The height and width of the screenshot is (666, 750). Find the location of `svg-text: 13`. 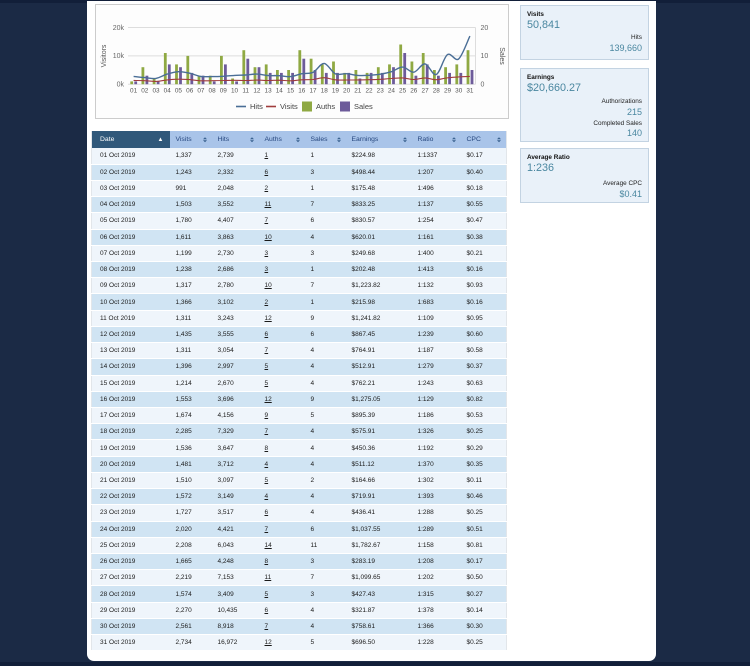

svg-text: 13 is located at coordinates (269, 91).